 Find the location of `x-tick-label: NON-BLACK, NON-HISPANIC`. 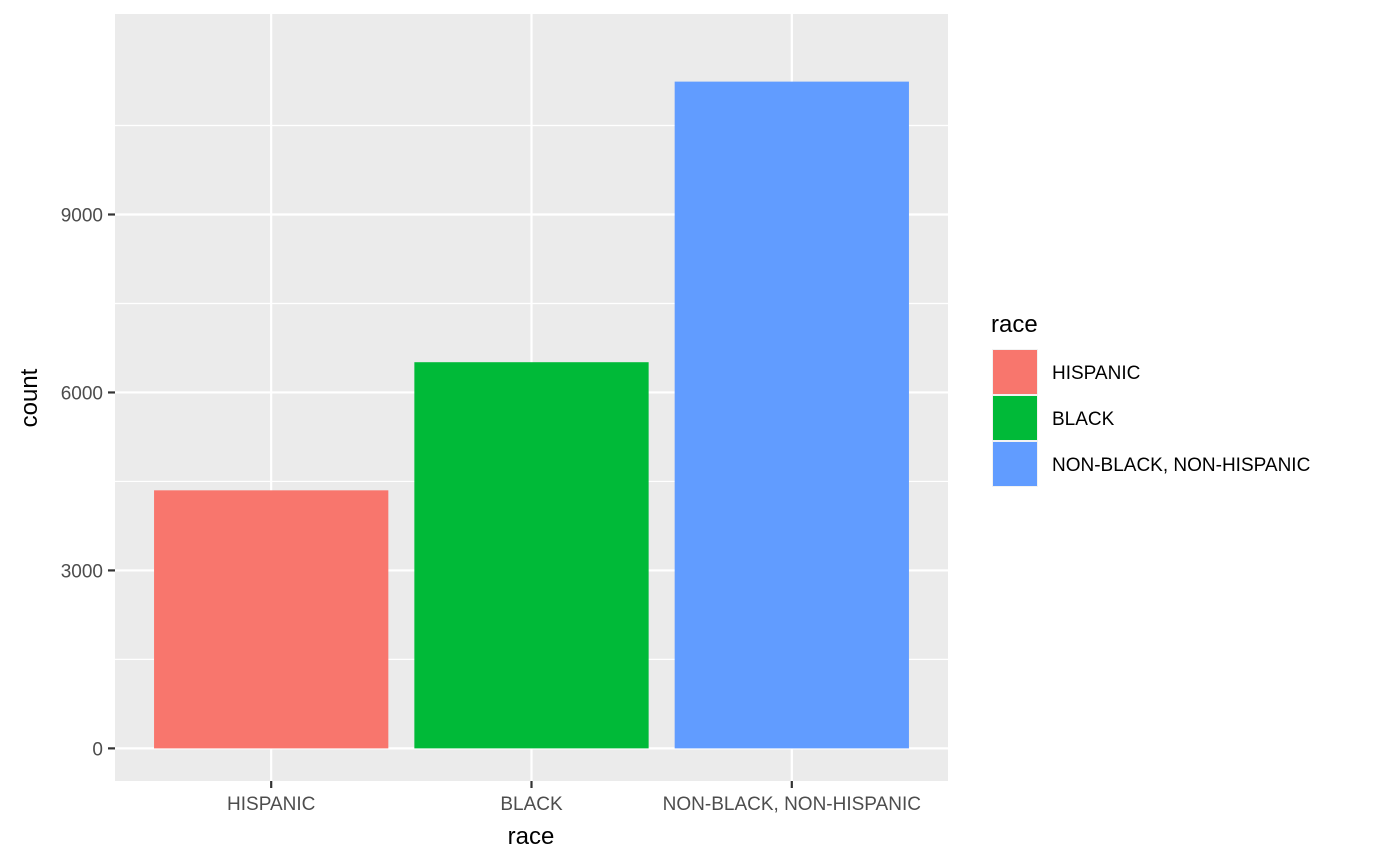

x-tick-label: NON-BLACK, NON-HISPANIC is located at coordinates (792, 804).